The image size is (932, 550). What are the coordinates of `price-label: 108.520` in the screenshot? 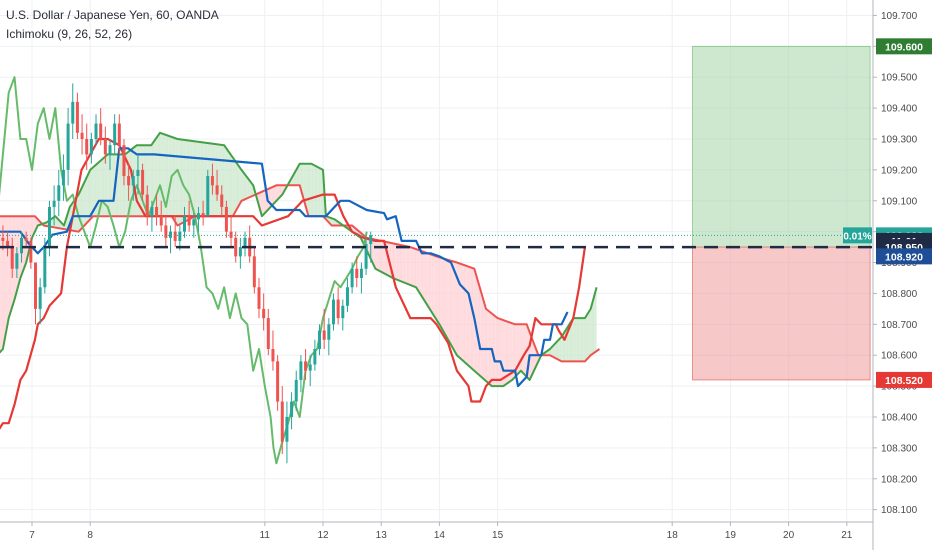 It's located at (904, 379).